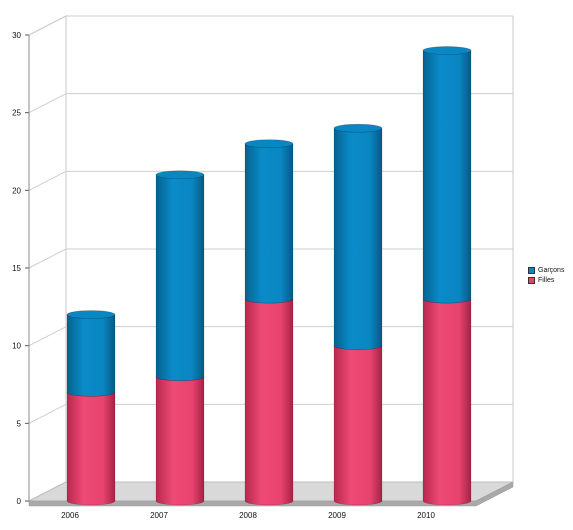 The height and width of the screenshot is (530, 573). I want to click on x-tick-label: 2007, so click(159, 515).